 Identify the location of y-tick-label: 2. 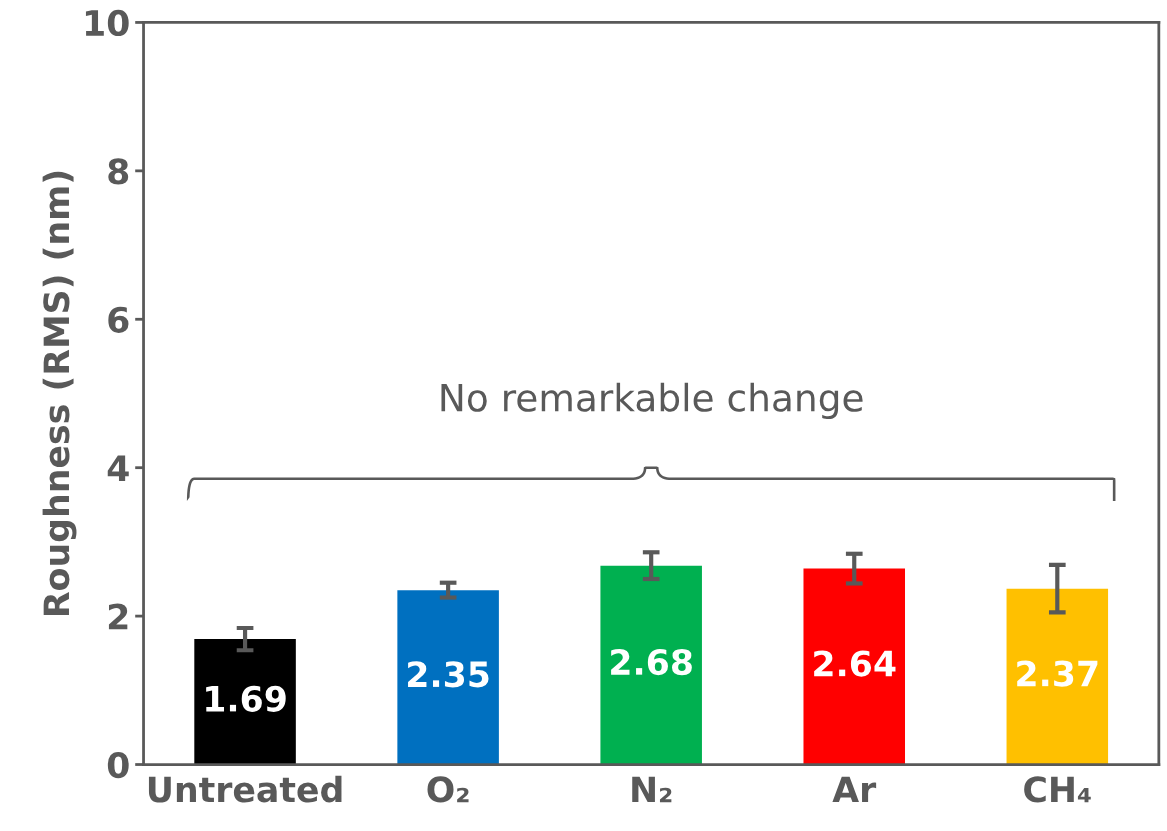
(118, 616).